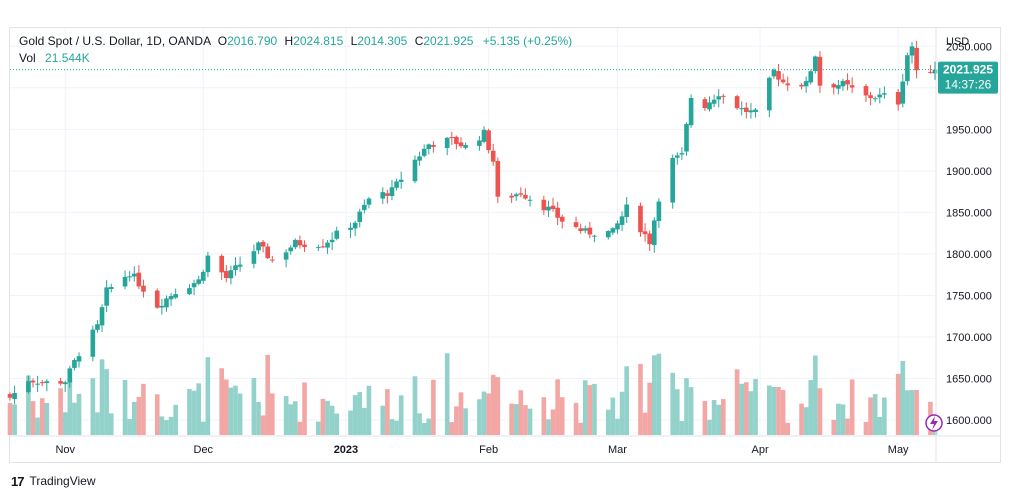 This screenshot has width=1012, height=498. Describe the element at coordinates (54, 58) in the screenshot. I see `volume-legend: Vol 21.544K` at that location.